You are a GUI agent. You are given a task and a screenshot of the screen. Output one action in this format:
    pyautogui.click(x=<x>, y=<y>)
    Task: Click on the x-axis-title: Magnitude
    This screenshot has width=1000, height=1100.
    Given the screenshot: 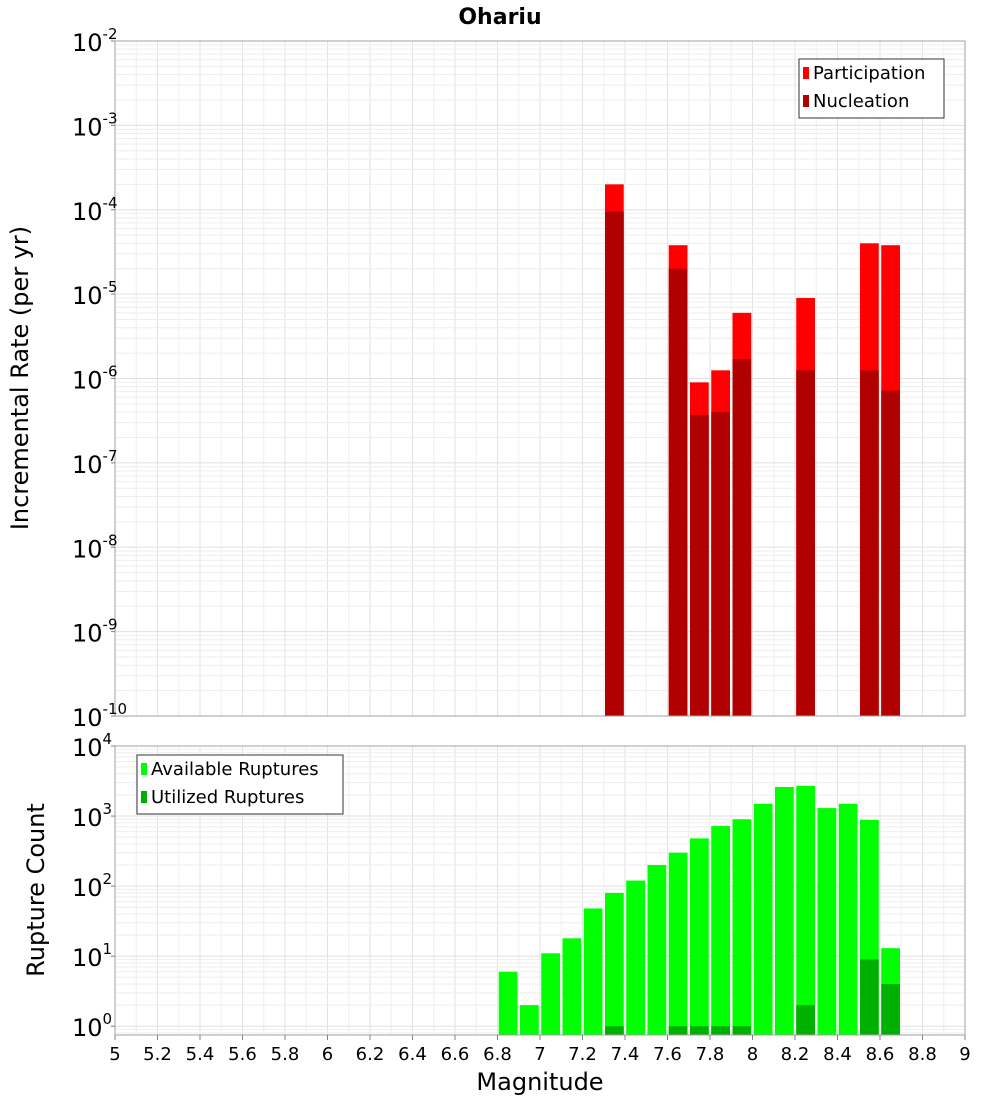 What is the action you would take?
    pyautogui.click(x=539, y=1082)
    